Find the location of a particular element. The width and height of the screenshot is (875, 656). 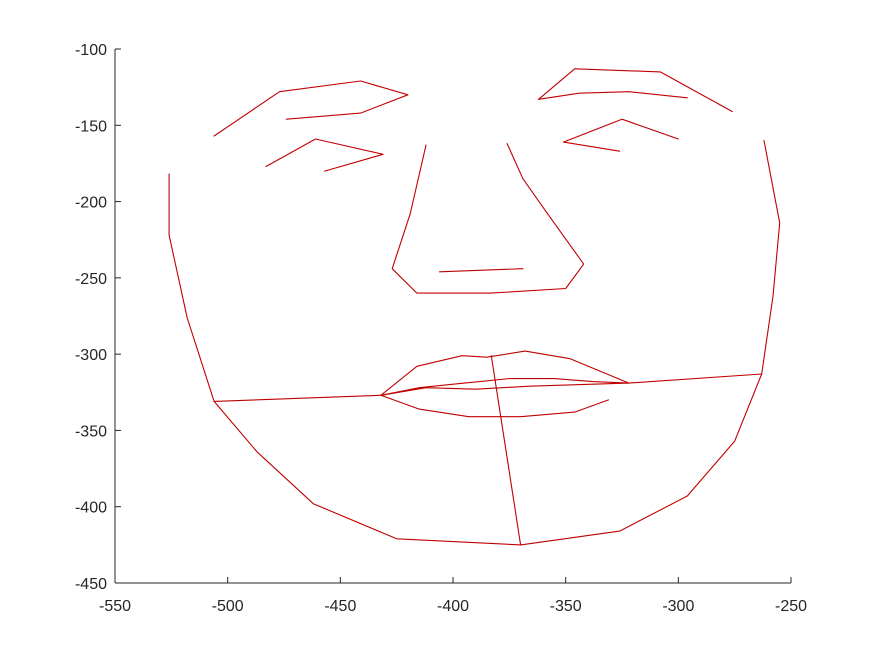

y-tick-label: -100 is located at coordinates (91, 50).